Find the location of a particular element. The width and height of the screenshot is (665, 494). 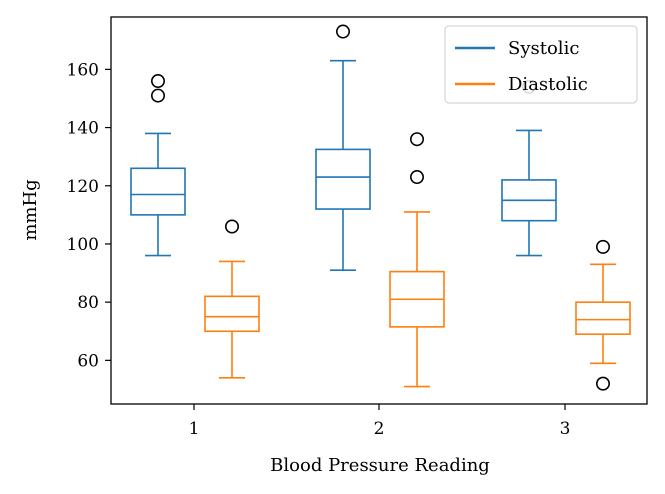

y-tick-label: 100 is located at coordinates (83, 245).